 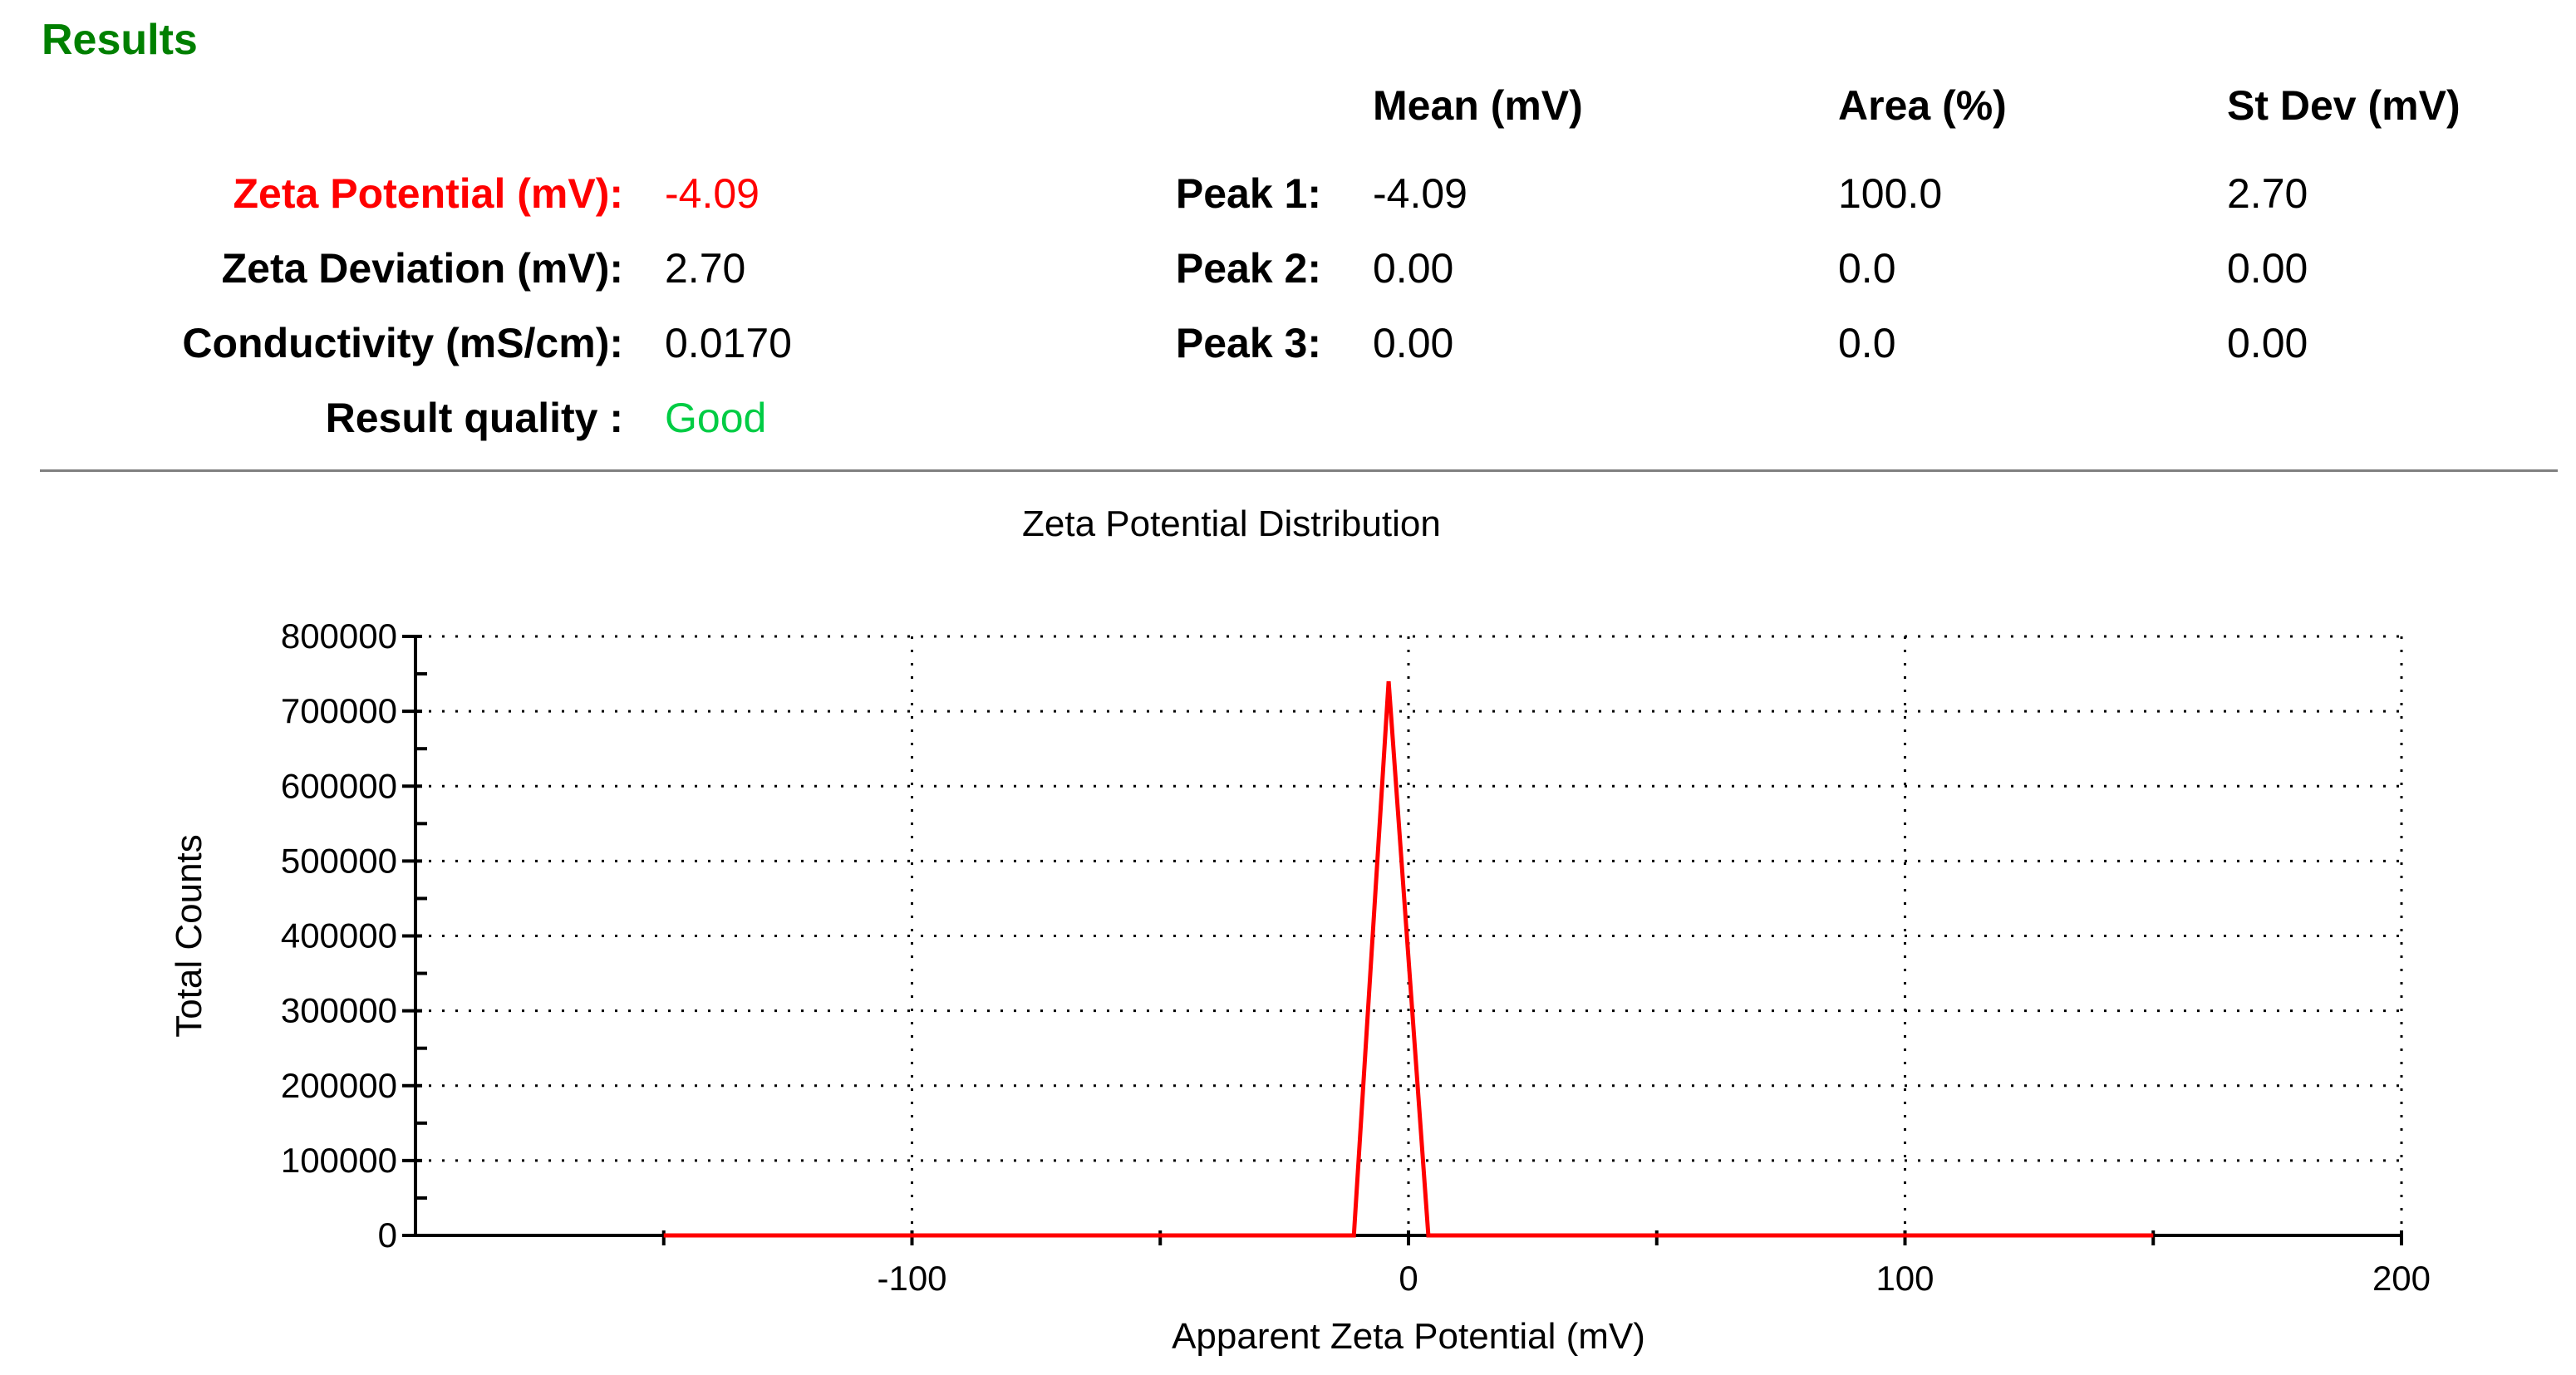 I want to click on y-axis-title: Total Counts, so click(x=189, y=936).